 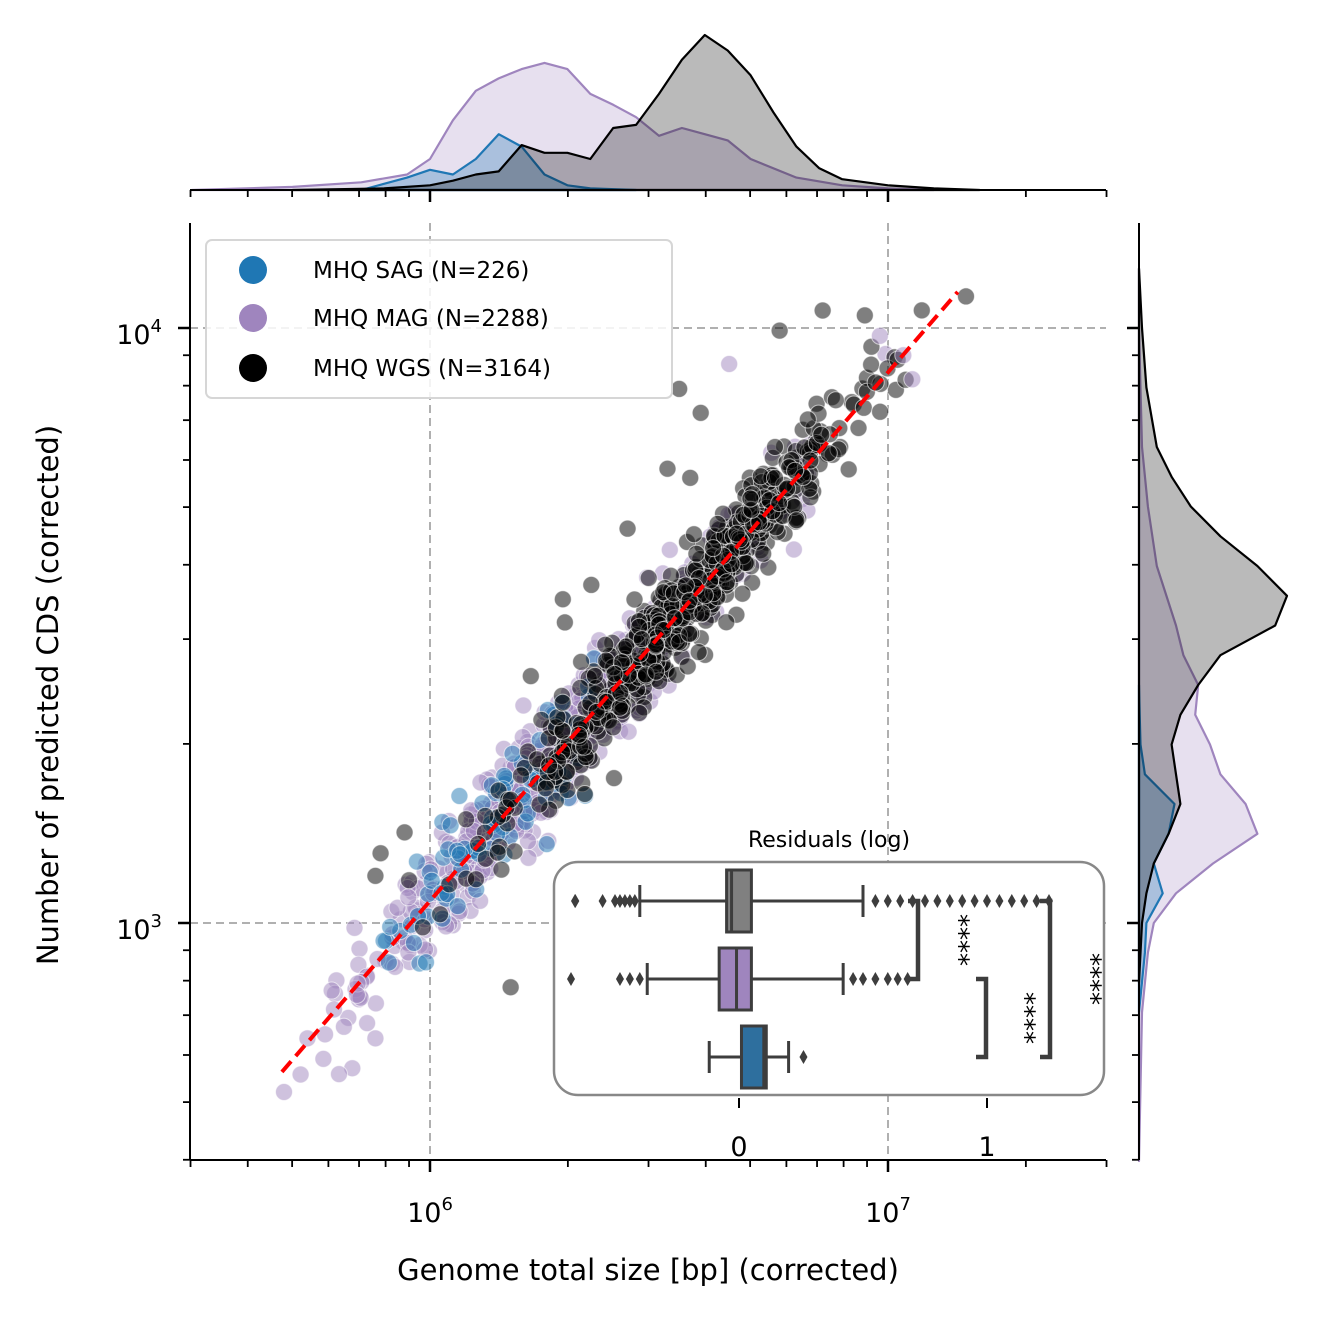 What do you see at coordinates (648, 195) in the screenshot?
I see `top-marginal-axis` at bounding box center [648, 195].